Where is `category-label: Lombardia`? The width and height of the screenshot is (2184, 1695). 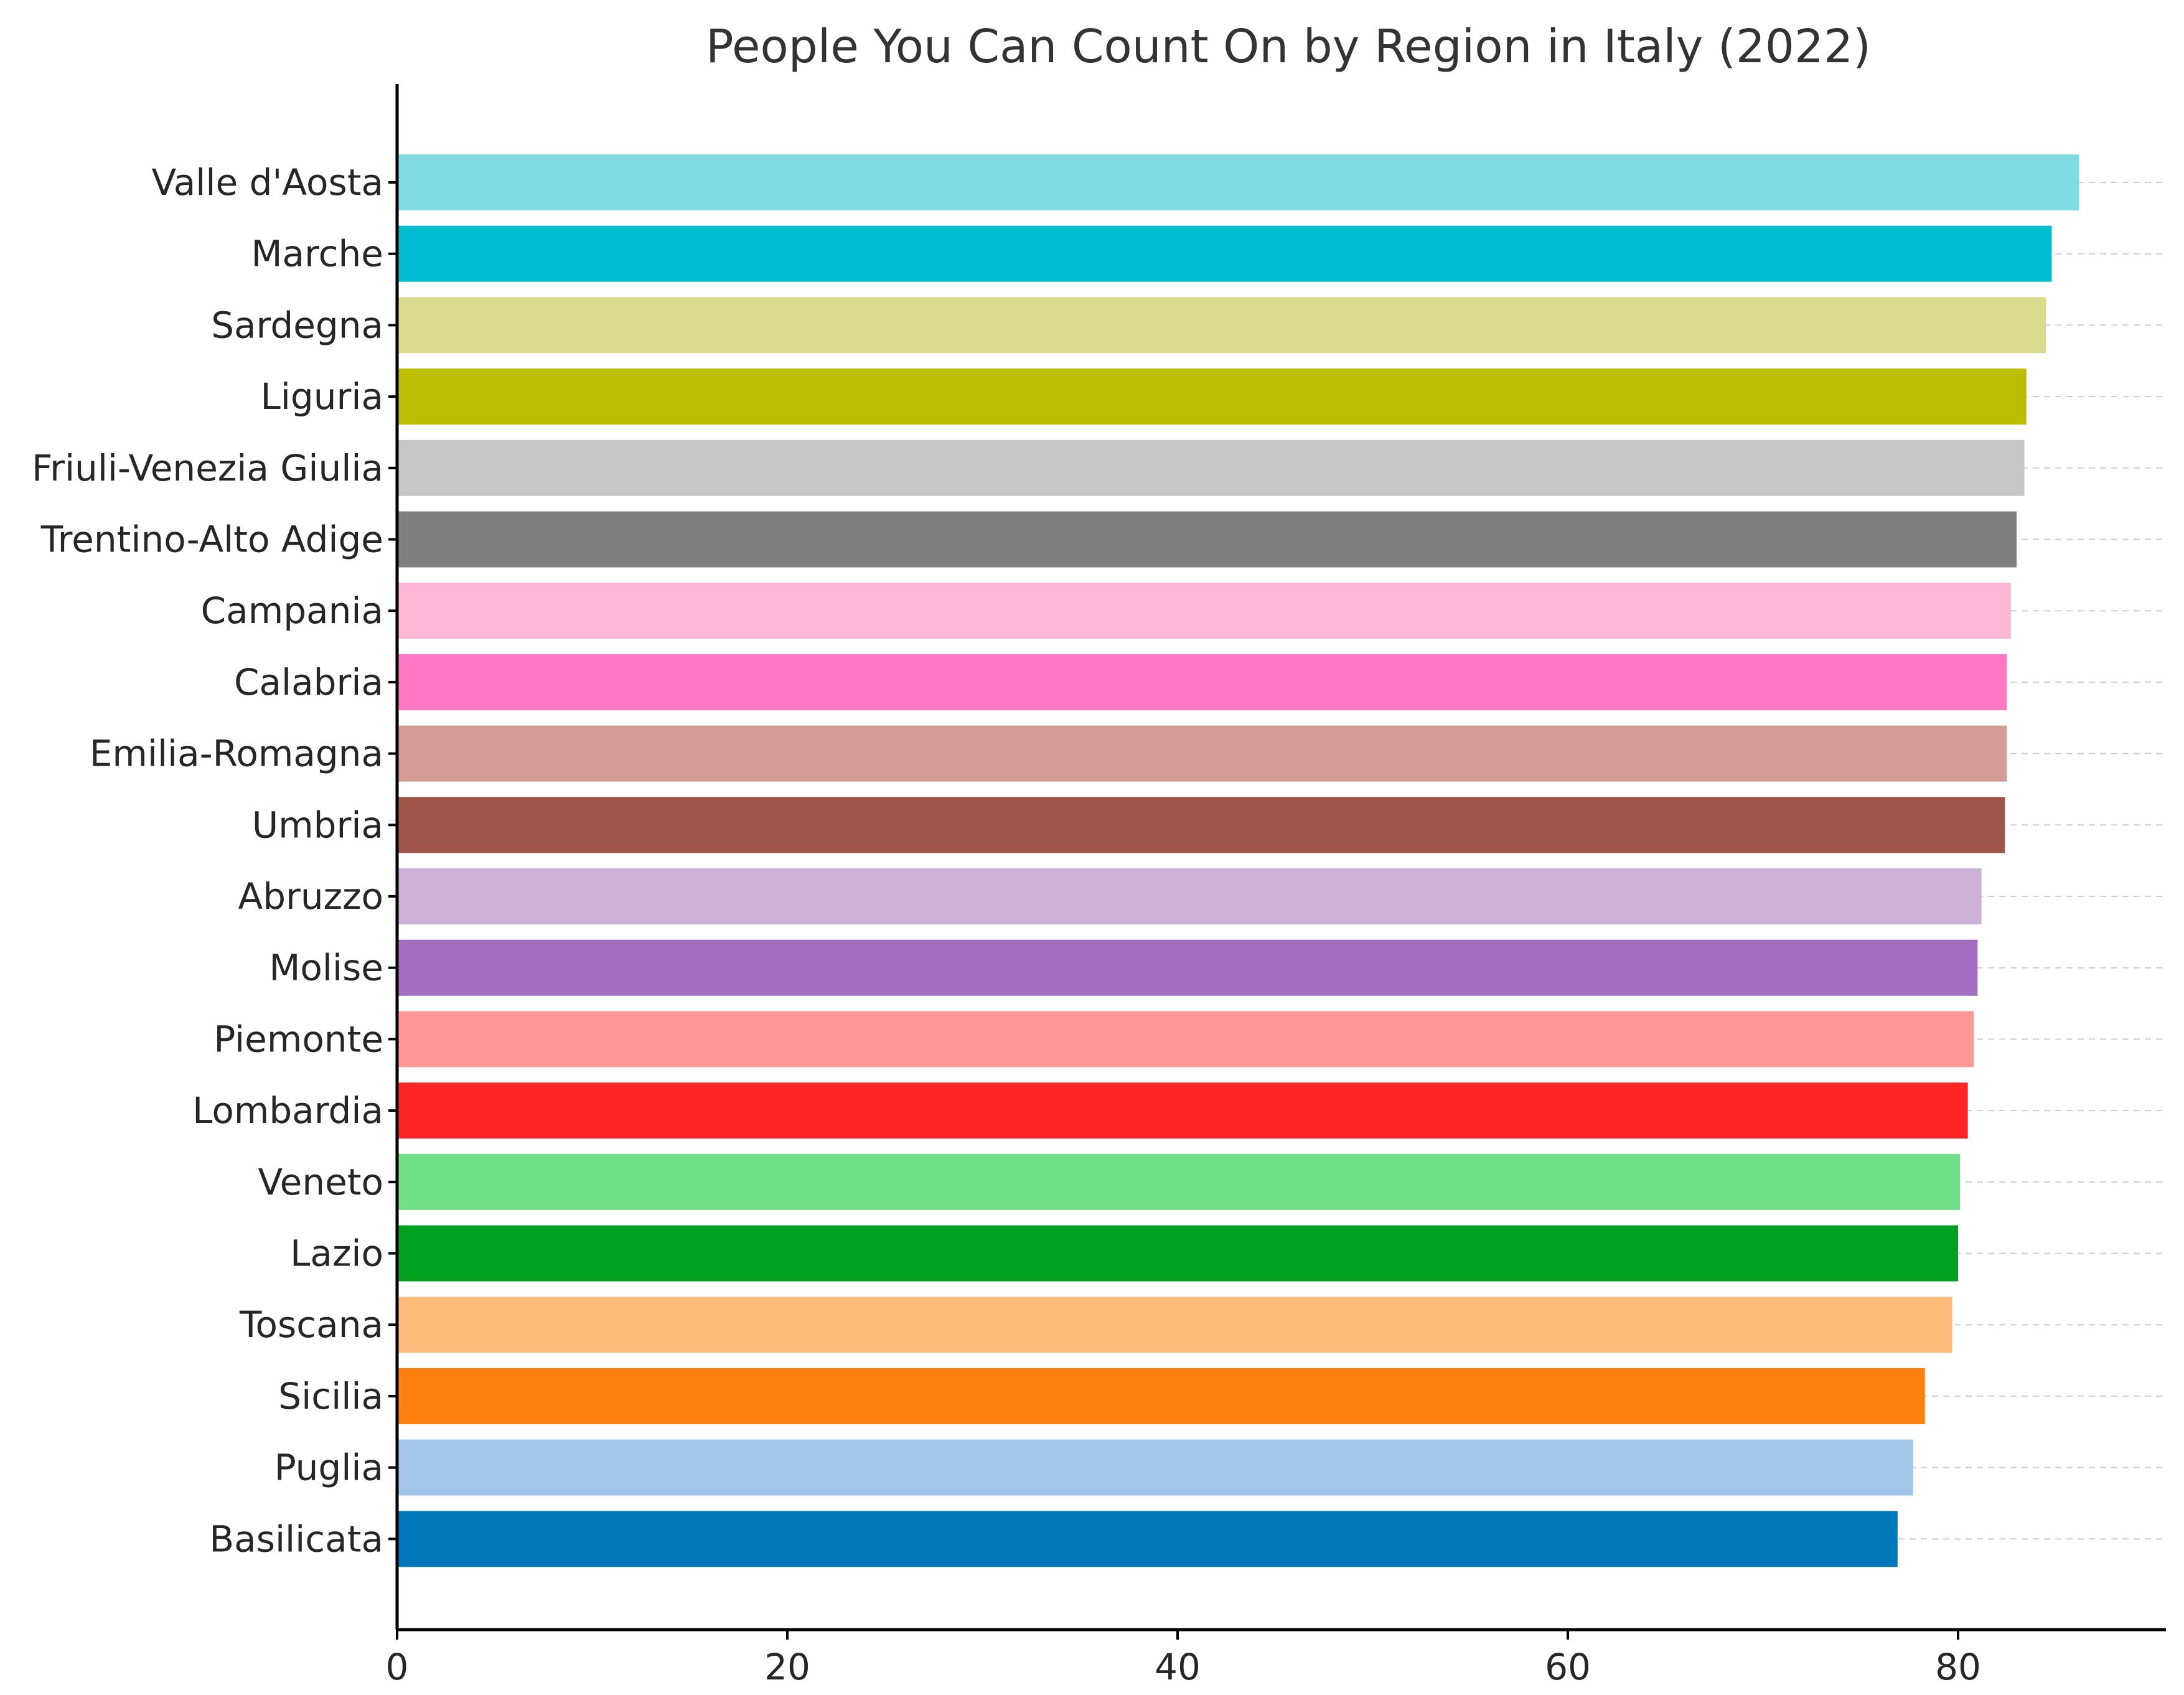
category-label: Lombardia is located at coordinates (287, 1110).